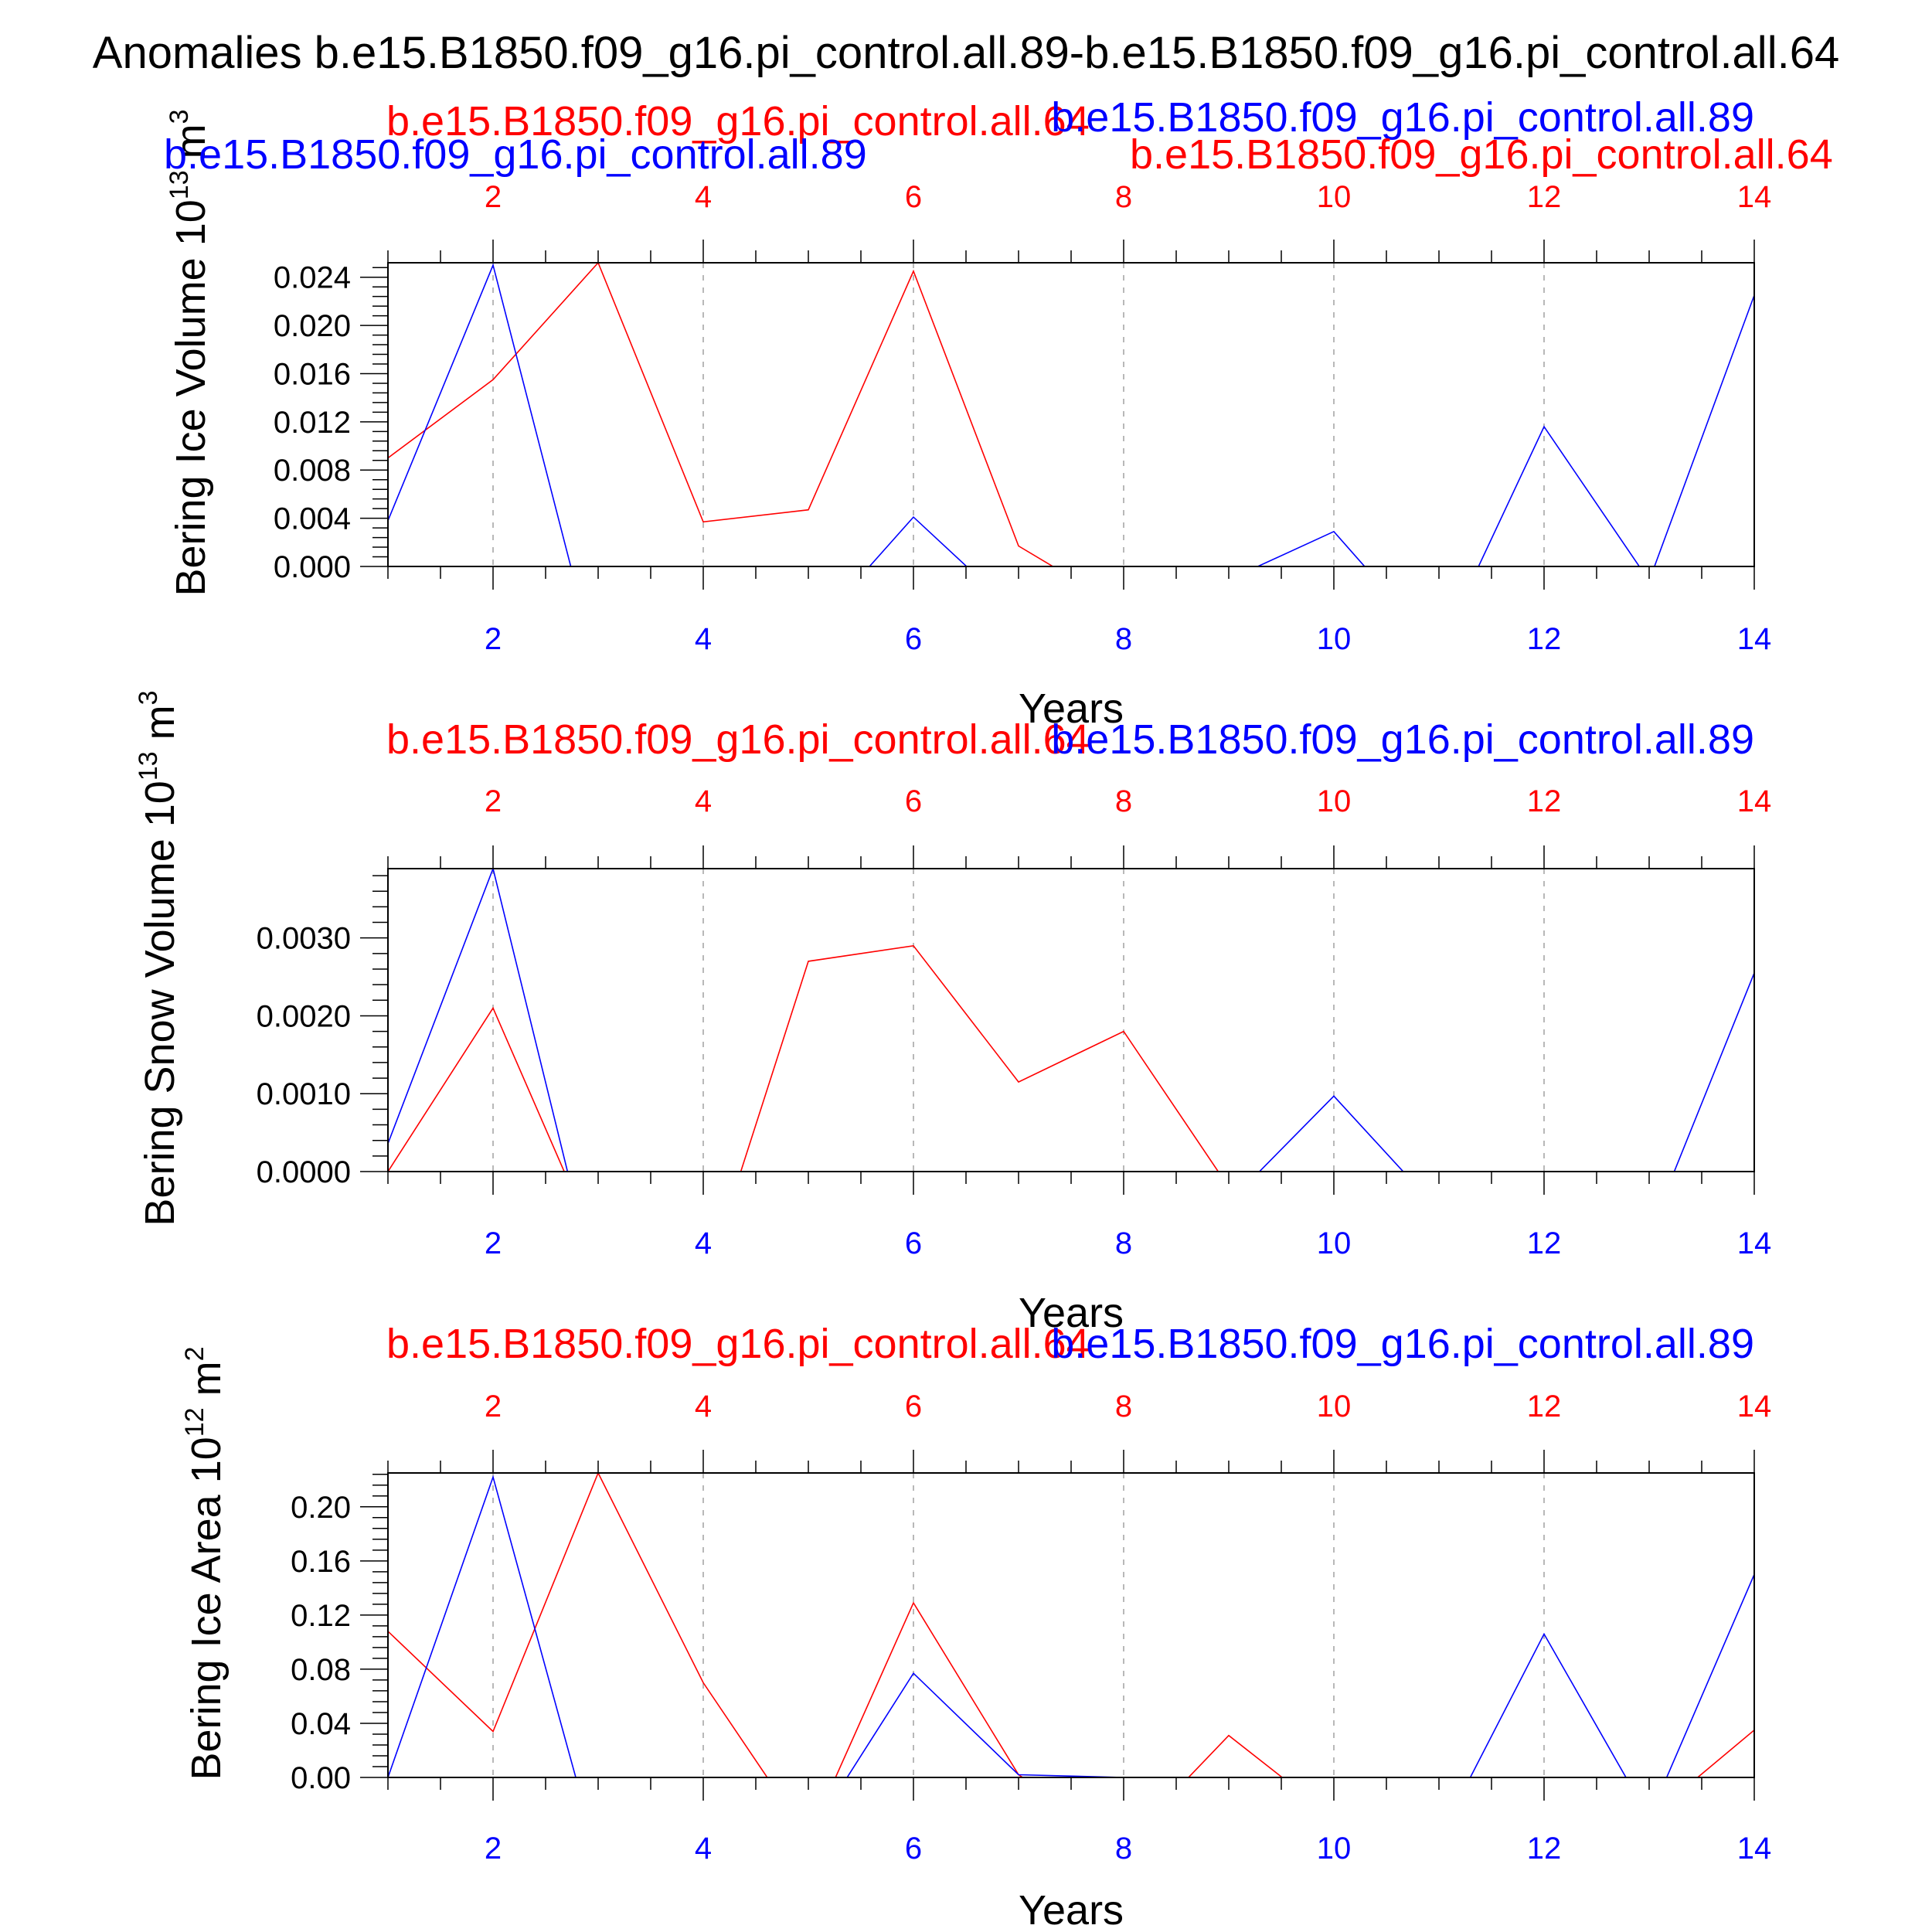 The width and height of the screenshot is (1932, 1932). Describe the element at coordinates (321, 1670) in the screenshot. I see `y-tick-label: 0.08` at that location.